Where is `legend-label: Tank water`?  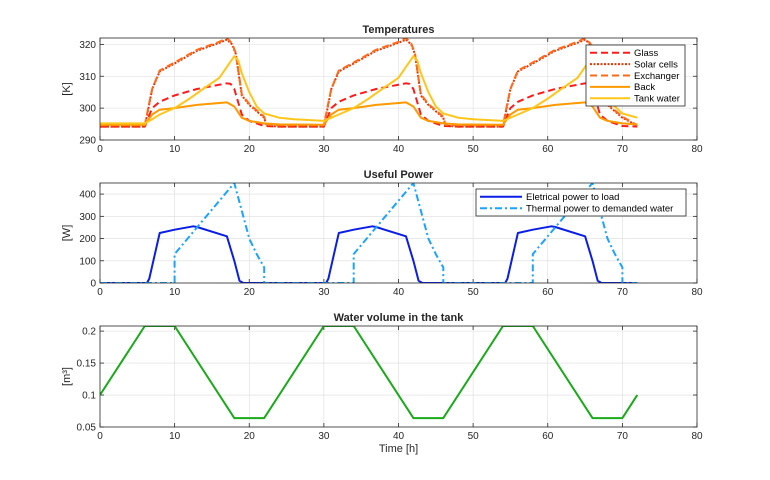
legend-label: Tank water is located at coordinates (657, 99).